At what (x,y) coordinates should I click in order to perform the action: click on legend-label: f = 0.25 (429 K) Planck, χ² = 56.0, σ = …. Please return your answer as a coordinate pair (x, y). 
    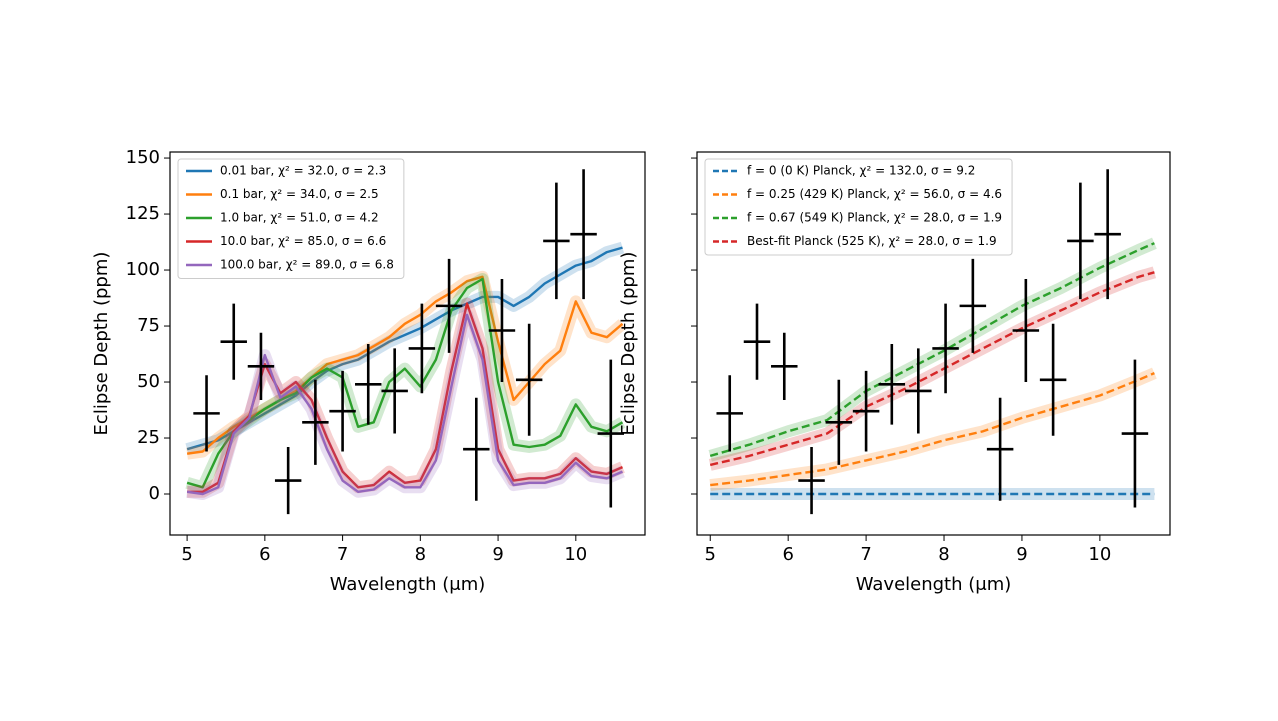
    Looking at the image, I should click on (874, 194).